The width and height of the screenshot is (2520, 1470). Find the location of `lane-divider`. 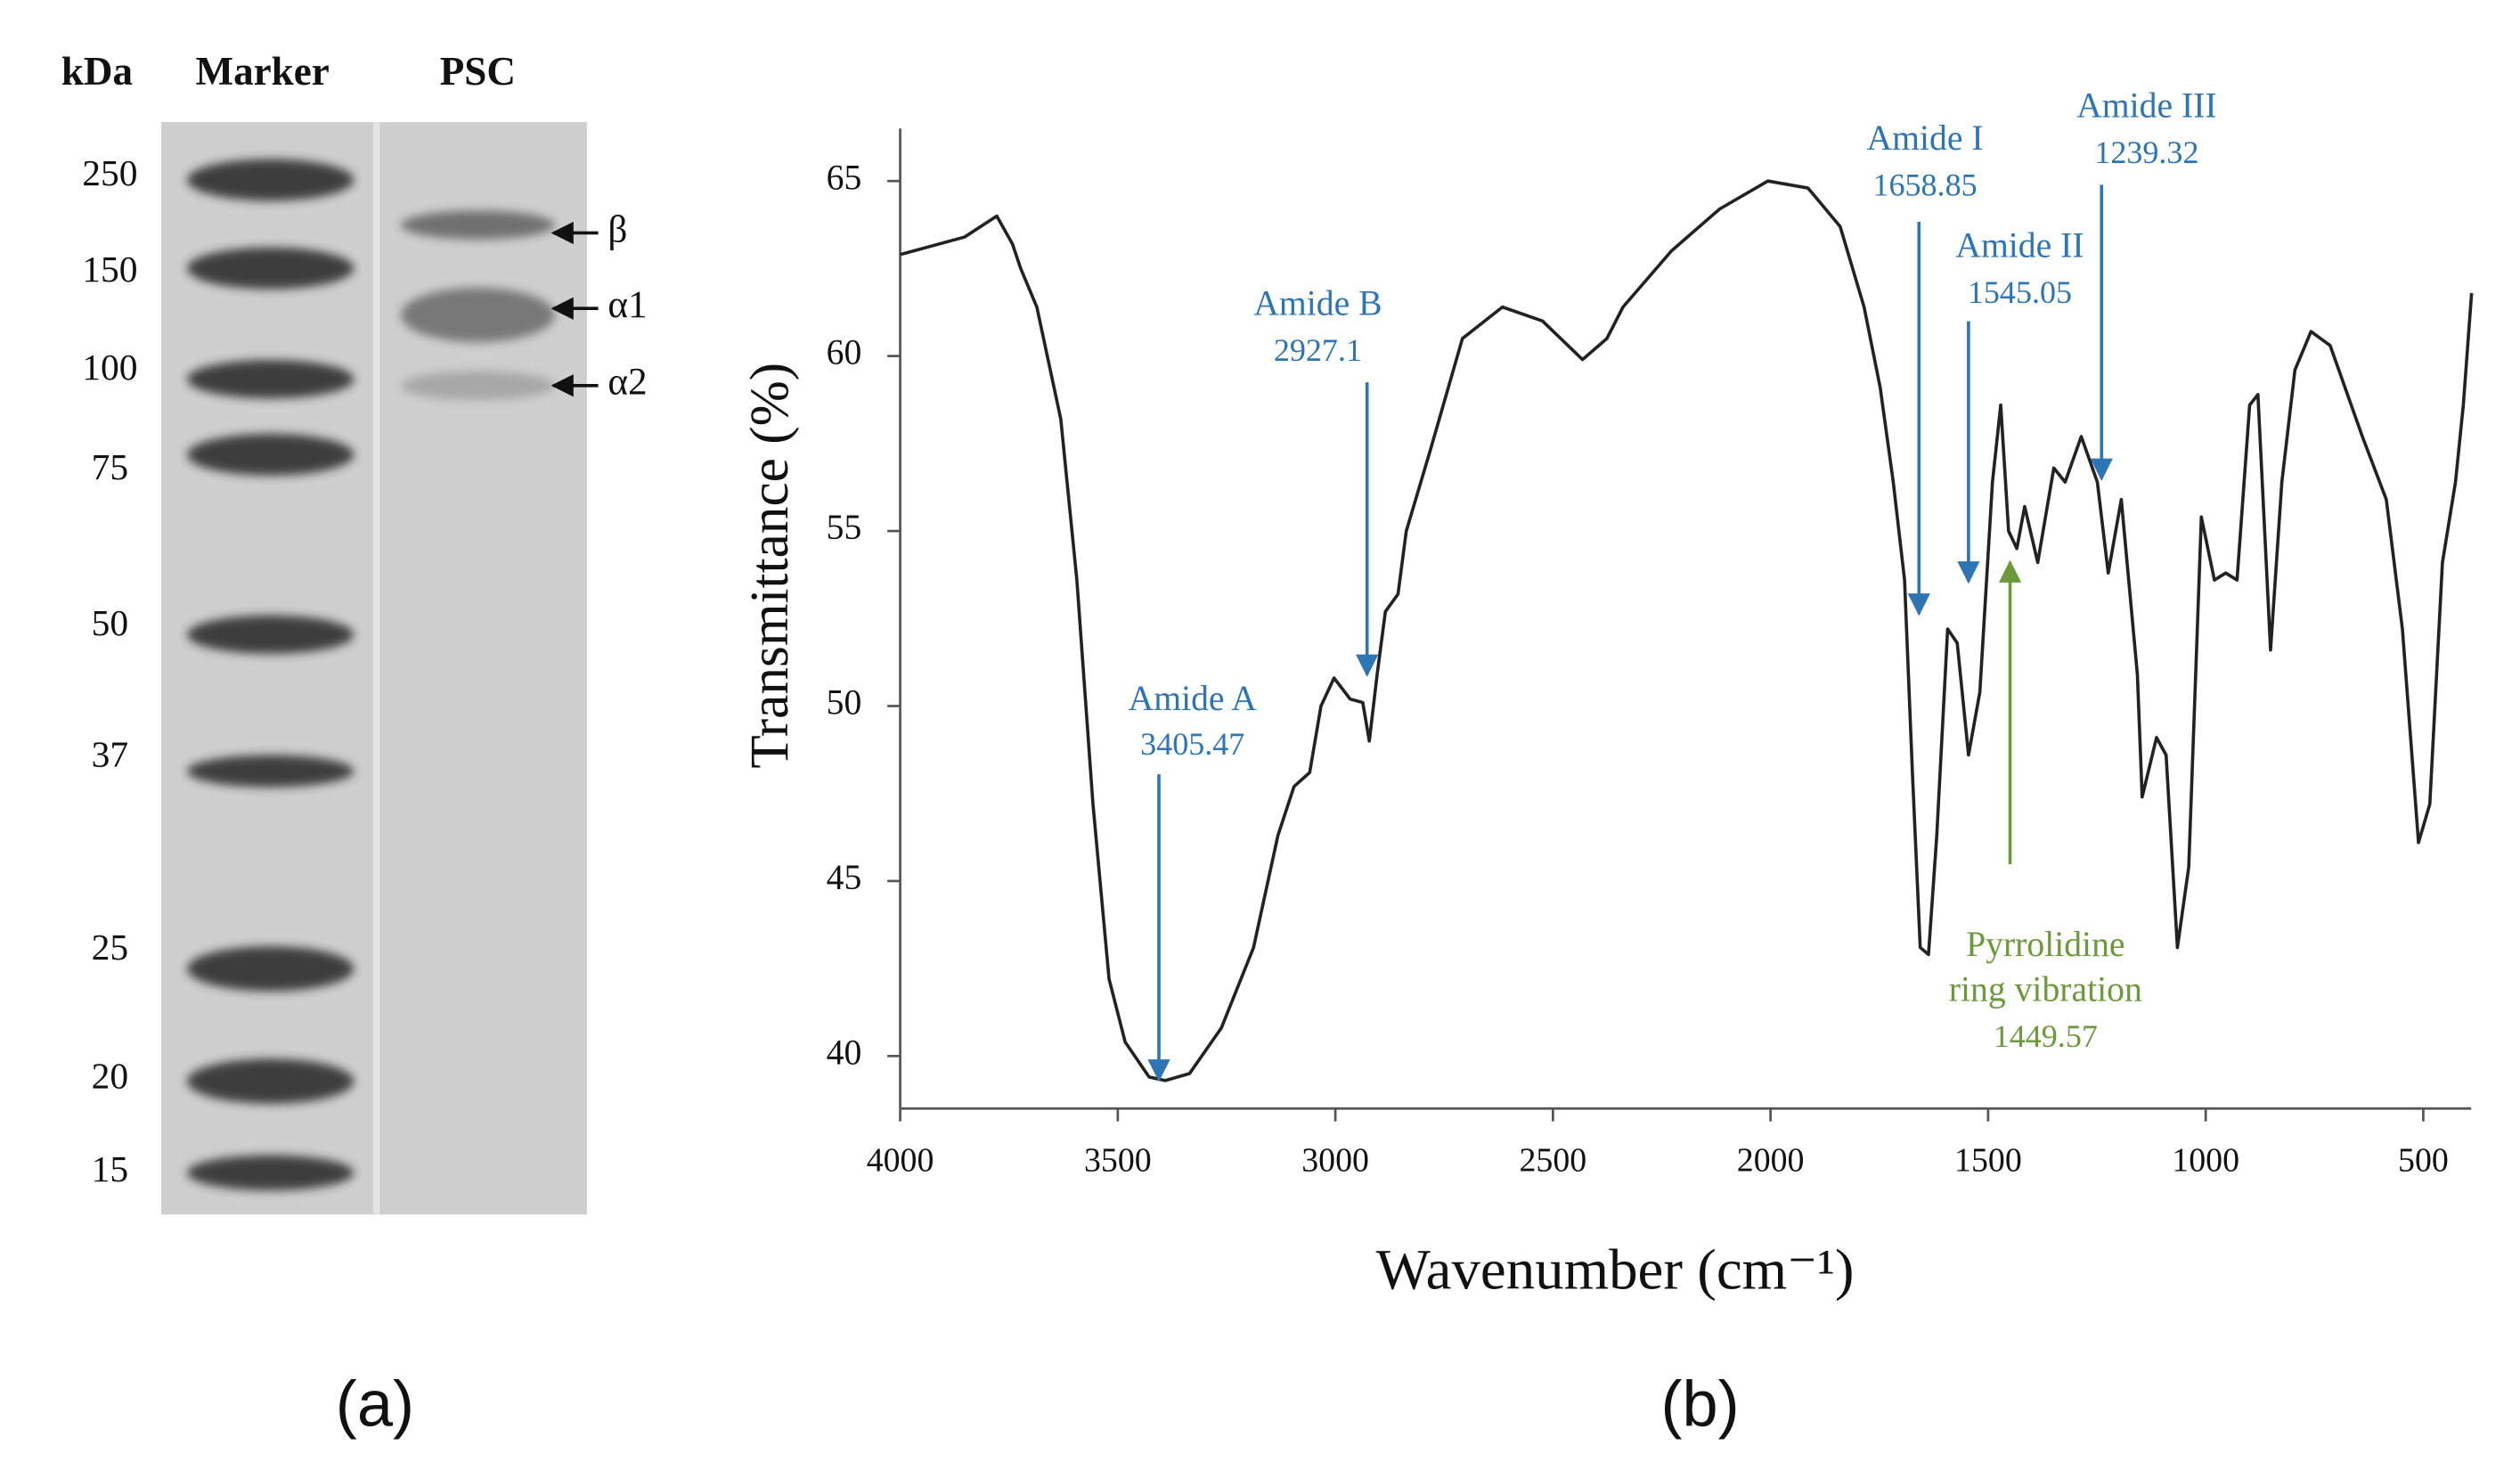

lane-divider is located at coordinates (377, 668).